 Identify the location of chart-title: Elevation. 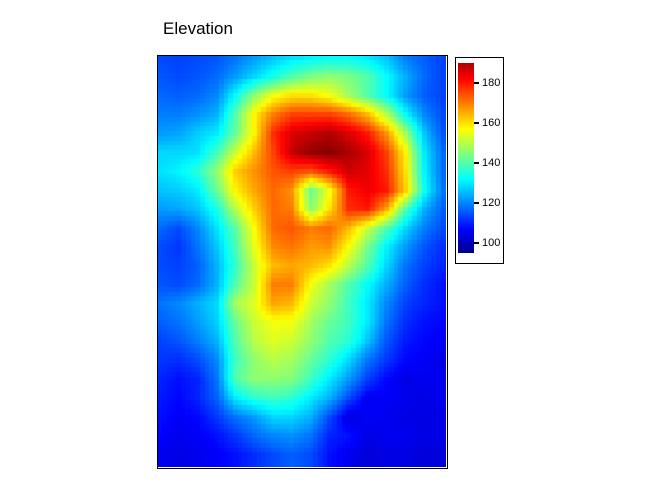
(198, 28).